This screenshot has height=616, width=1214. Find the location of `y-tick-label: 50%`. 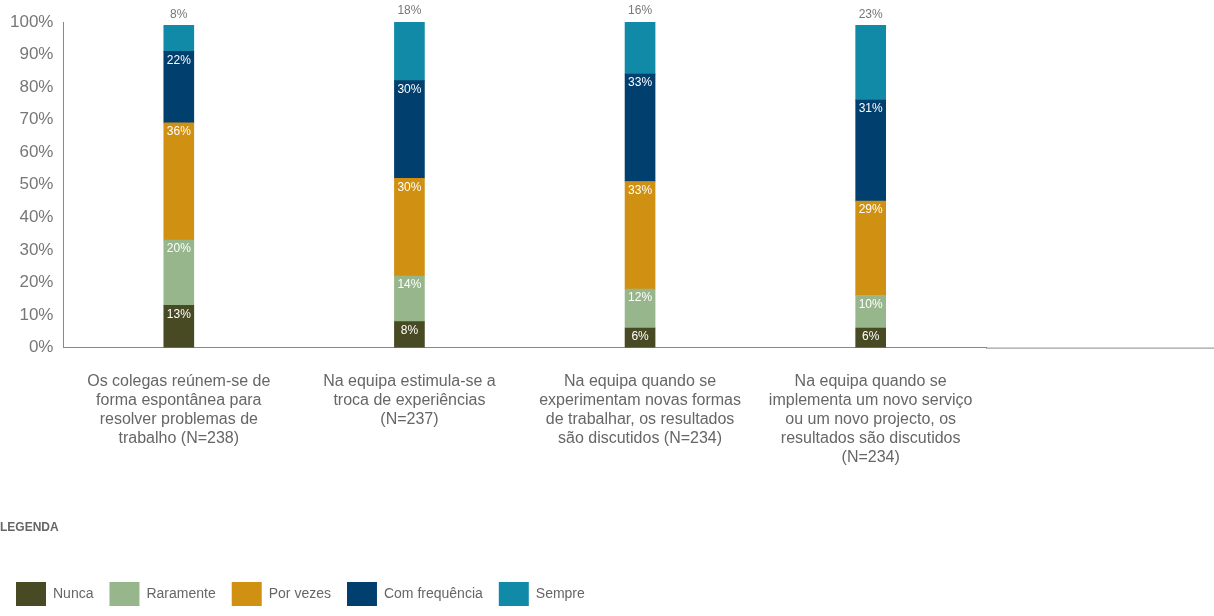

y-tick-label: 50% is located at coordinates (36, 184).